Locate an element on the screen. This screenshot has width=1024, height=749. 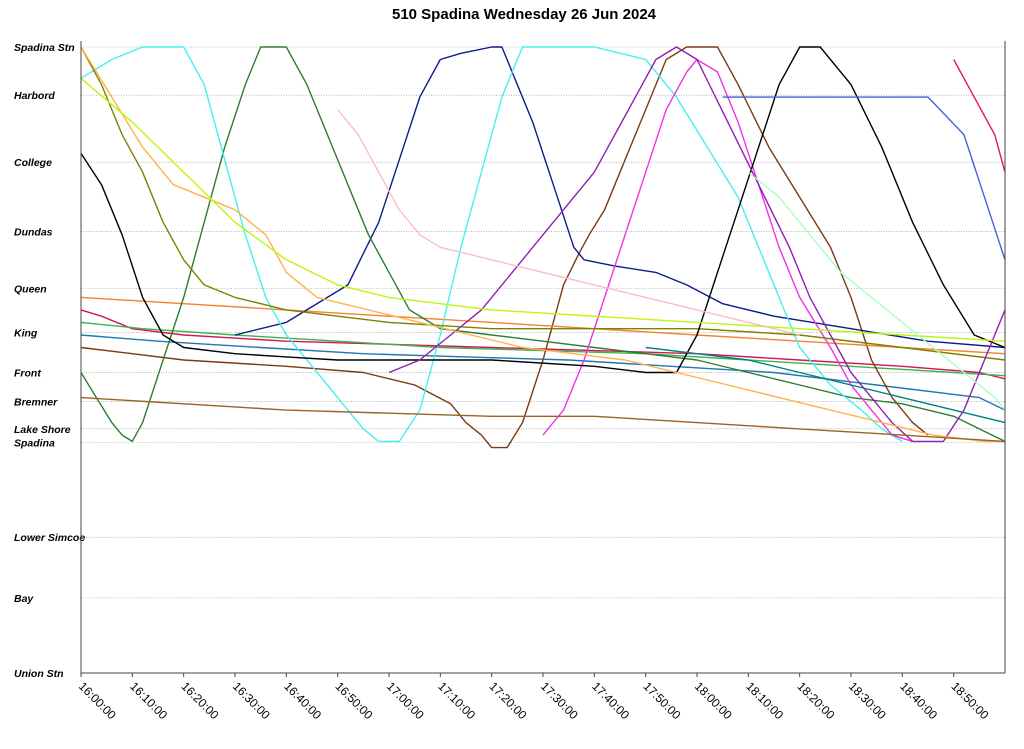
x-tick-label: 16:30:00 is located at coordinates (251, 700).